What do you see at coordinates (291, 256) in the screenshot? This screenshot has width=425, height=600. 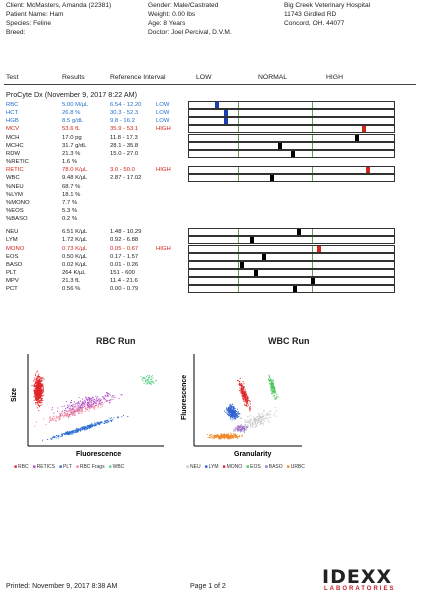 I see `range-gauge` at bounding box center [291, 256].